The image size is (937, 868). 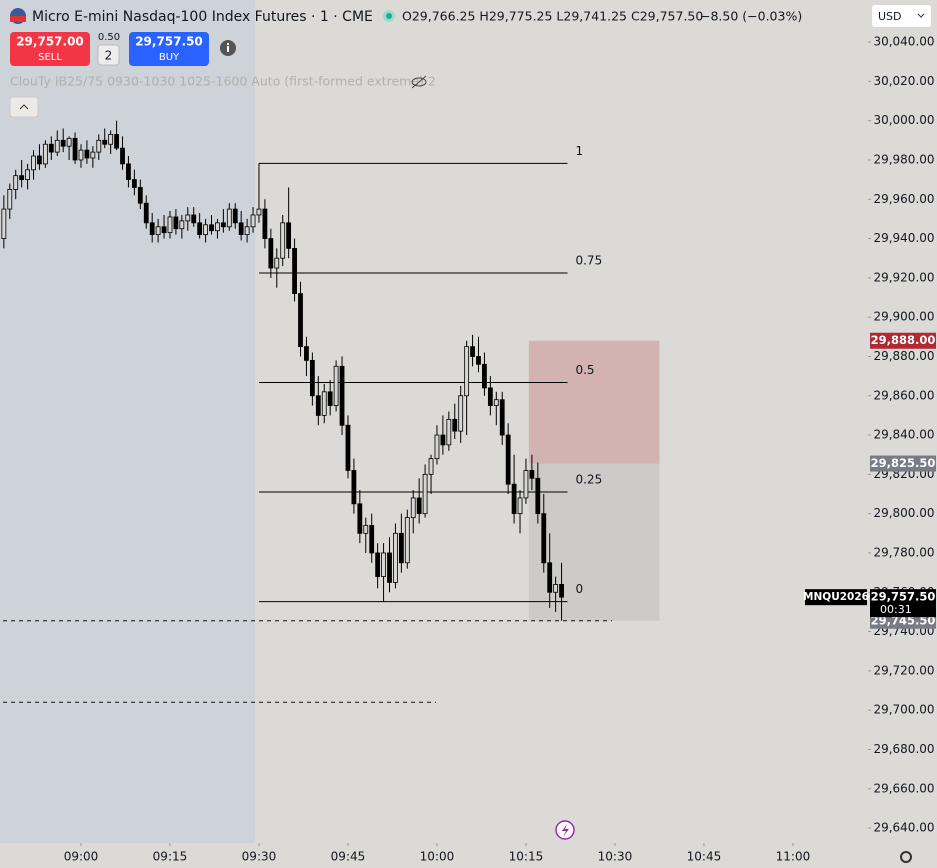 I want to click on currency-caret, so click(x=921, y=15).